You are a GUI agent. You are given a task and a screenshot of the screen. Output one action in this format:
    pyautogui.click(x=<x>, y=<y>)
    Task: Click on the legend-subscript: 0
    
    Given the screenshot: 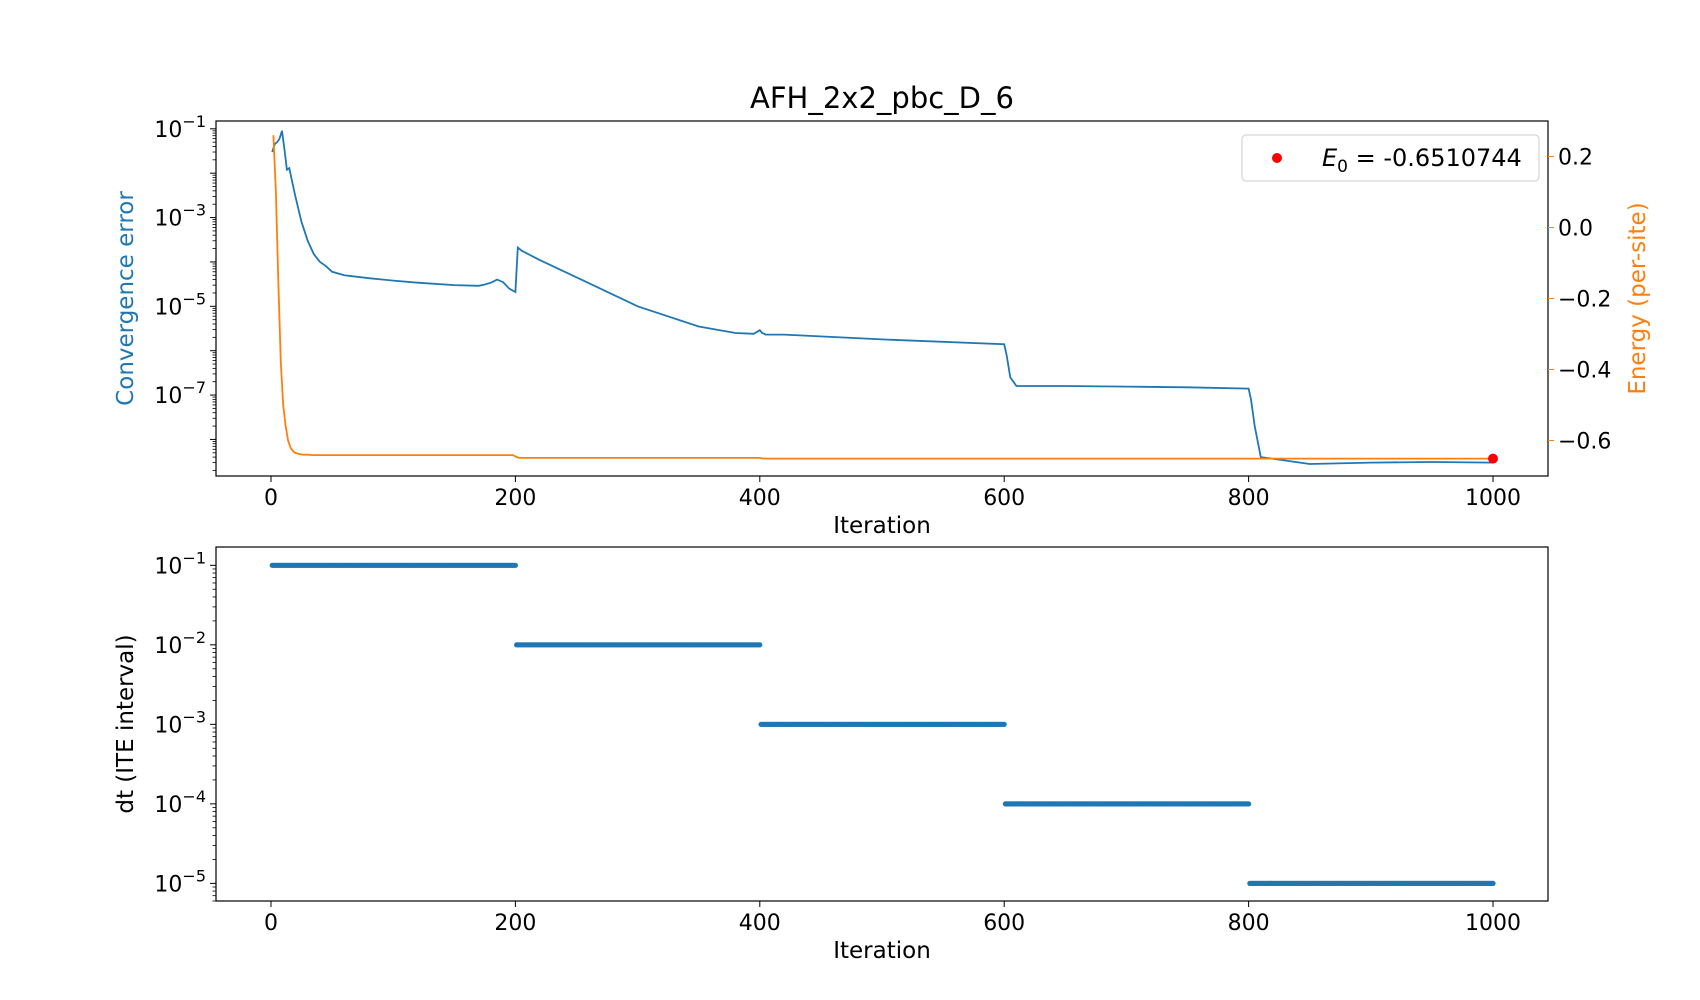 What is the action you would take?
    pyautogui.click(x=1342, y=167)
    